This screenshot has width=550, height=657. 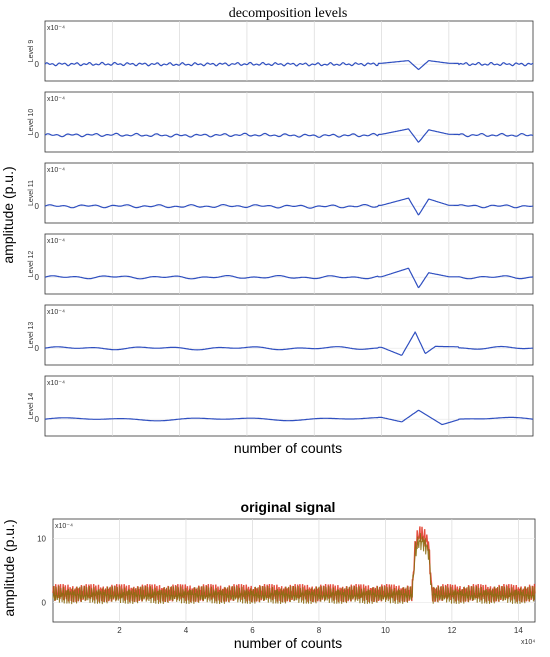 What do you see at coordinates (119, 630) in the screenshot?
I see `x-tick-label: 2` at bounding box center [119, 630].